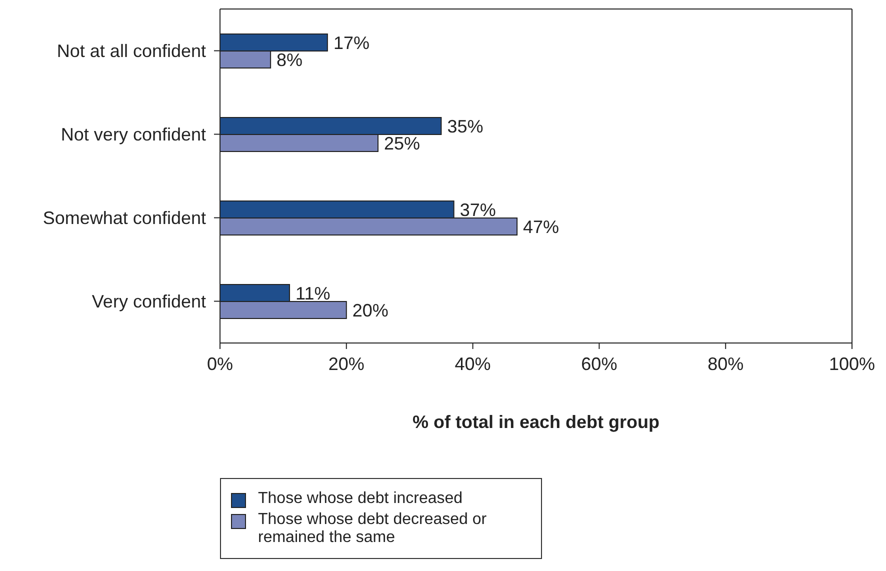 The image size is (886, 571). Describe the element at coordinates (536, 422) in the screenshot. I see `x-axis-title: % of total in each debt group` at that location.